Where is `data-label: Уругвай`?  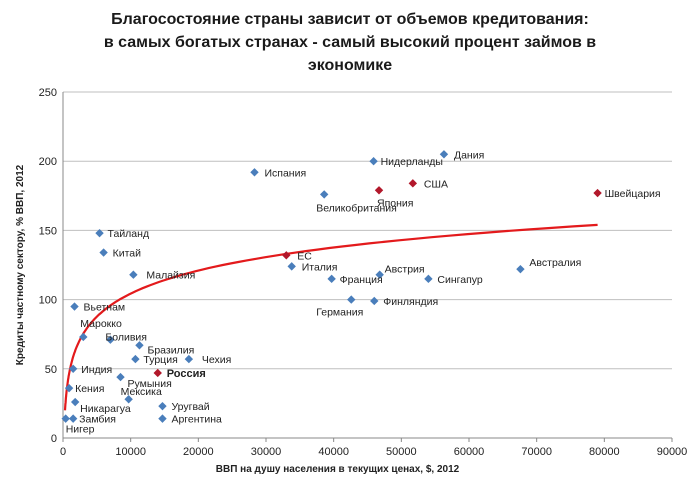
data-label: Уругвай is located at coordinates (190, 407).